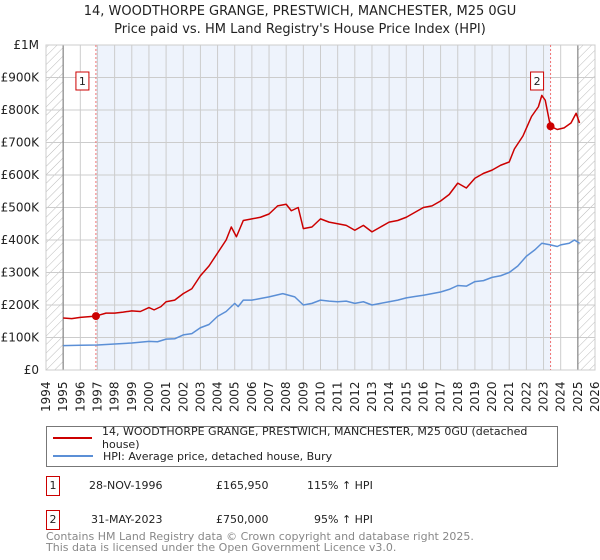  I want to click on x-tick-label: 2011, so click(338, 396).